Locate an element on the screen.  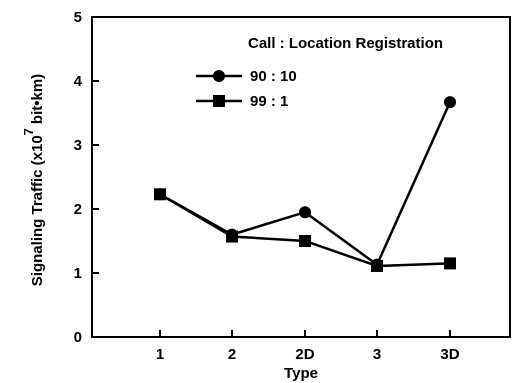
x-tick-label: 3 is located at coordinates (377, 354).